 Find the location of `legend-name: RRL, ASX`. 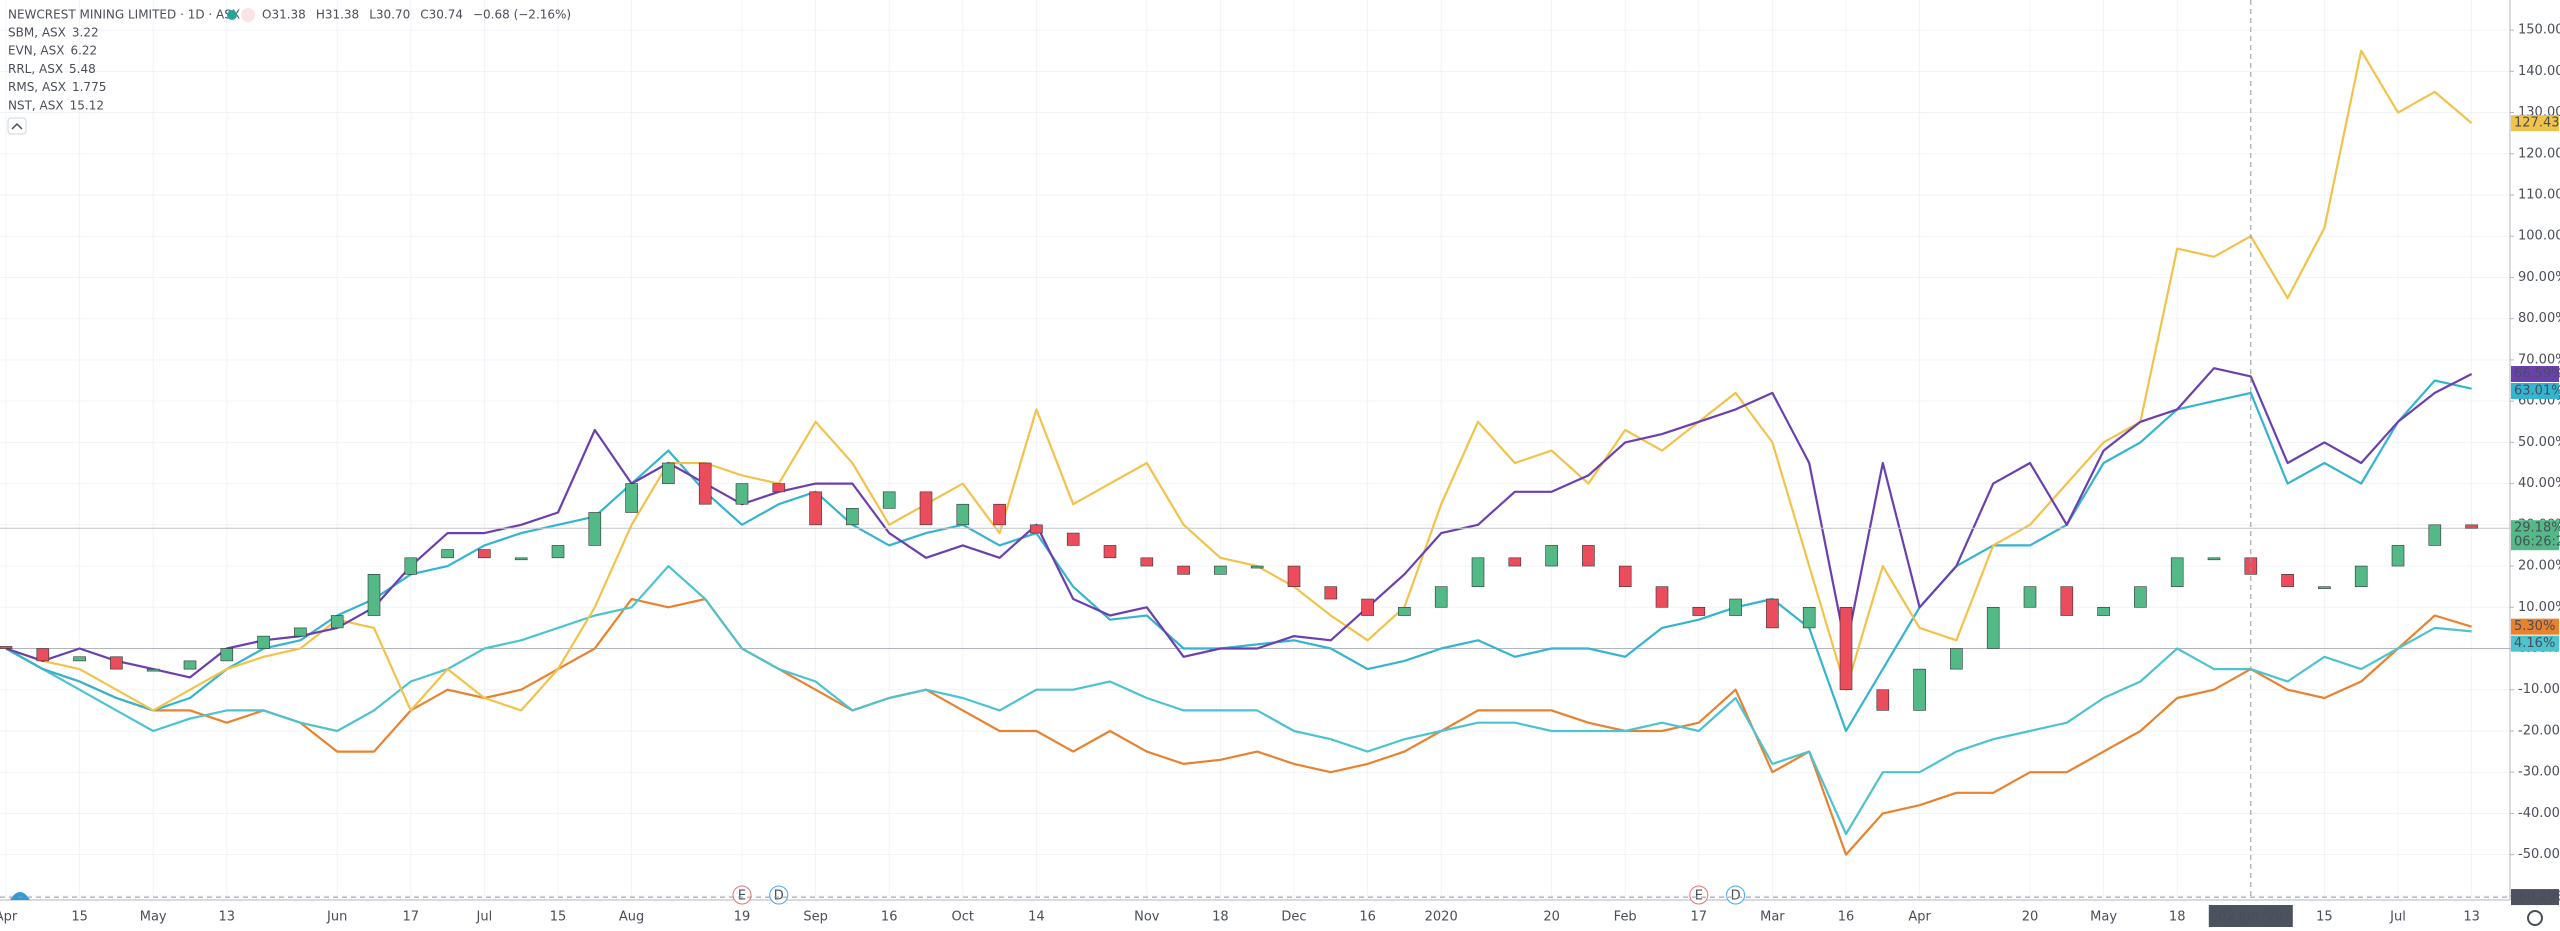

legend-name: RRL, ASX is located at coordinates (35, 69).